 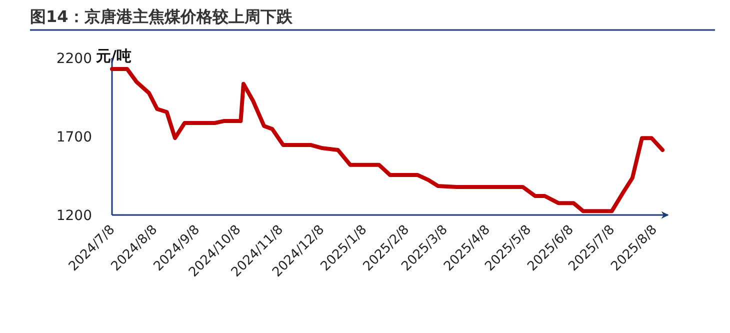 I want to click on y-tick-label: 1700, so click(x=74, y=137).